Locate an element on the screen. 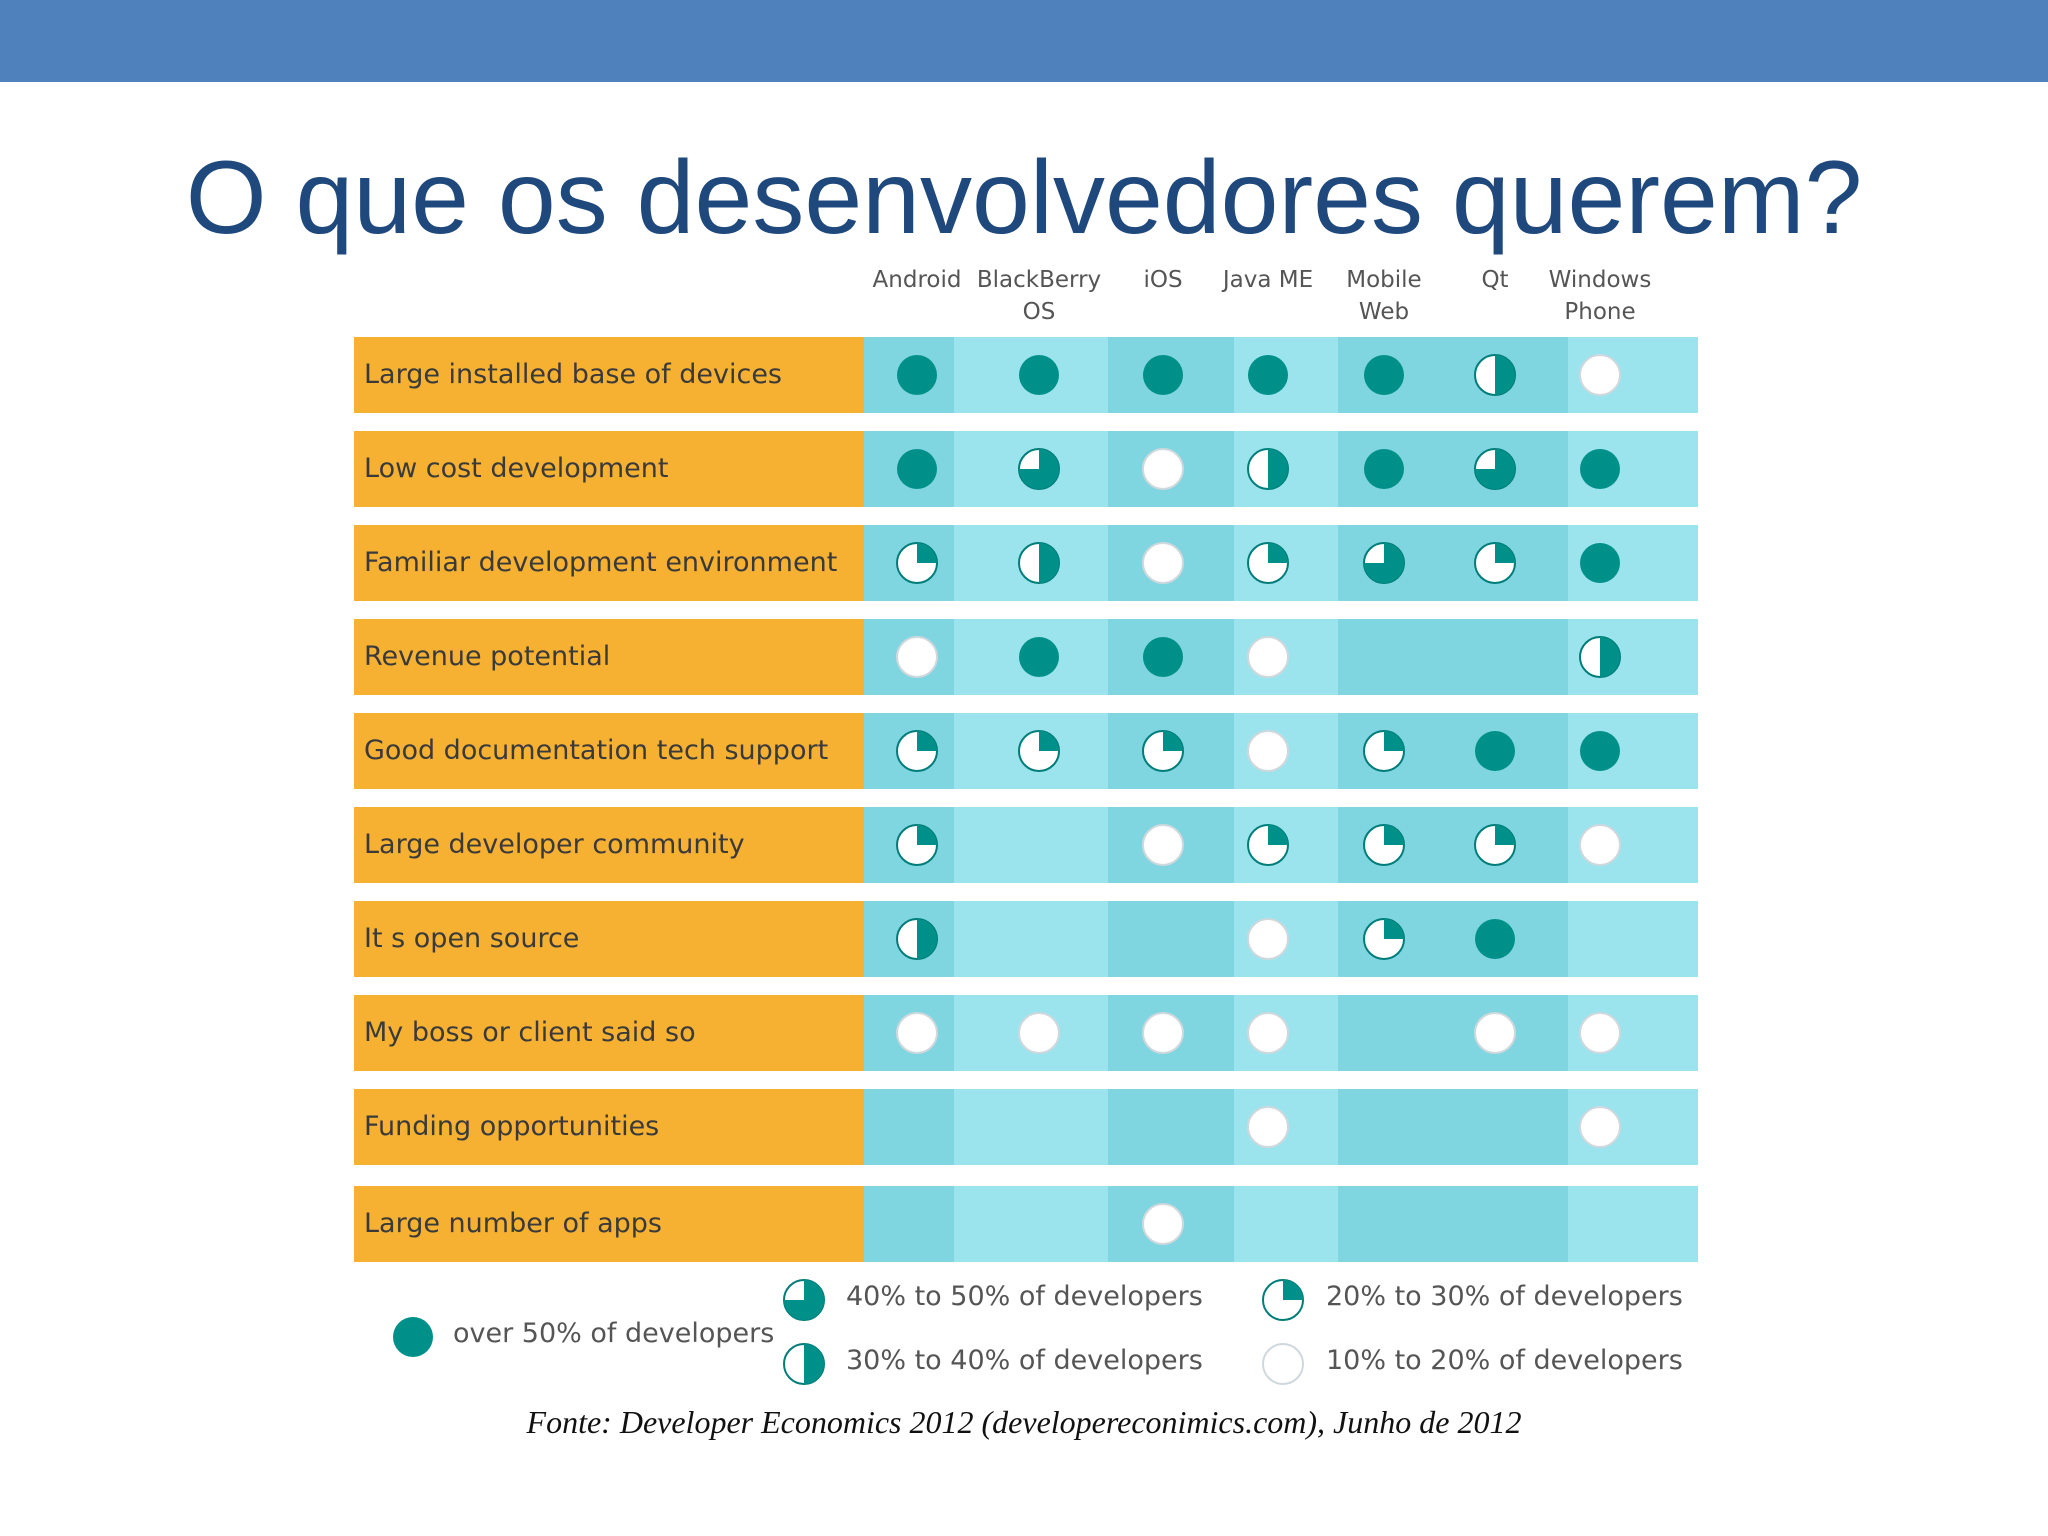  column-header: BlackBerry OS is located at coordinates (1039, 296).